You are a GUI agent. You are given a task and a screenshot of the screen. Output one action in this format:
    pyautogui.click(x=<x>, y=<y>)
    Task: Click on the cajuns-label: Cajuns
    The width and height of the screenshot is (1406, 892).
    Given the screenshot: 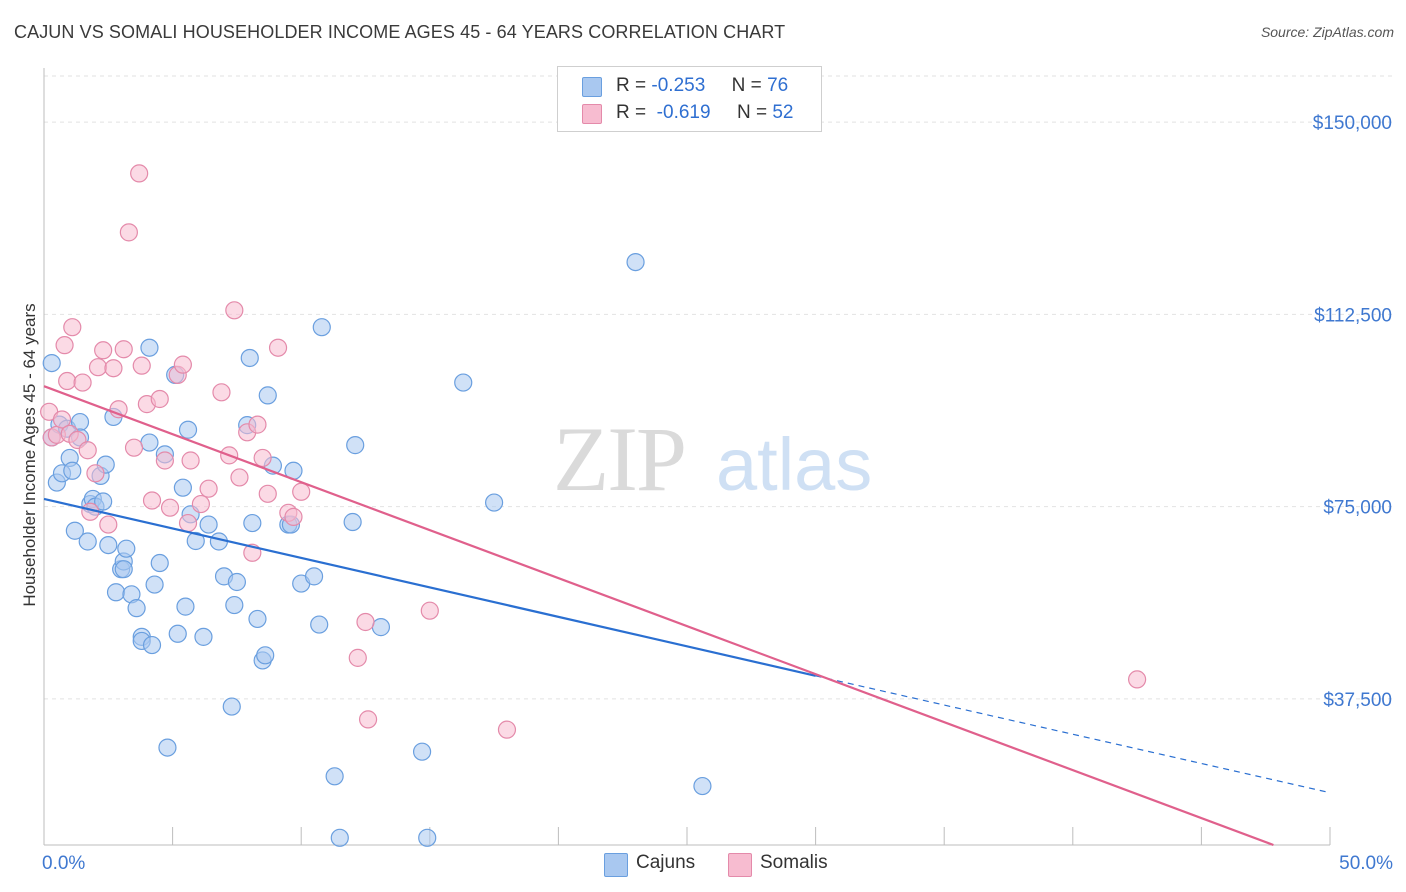 What is the action you would take?
    pyautogui.click(x=666, y=862)
    